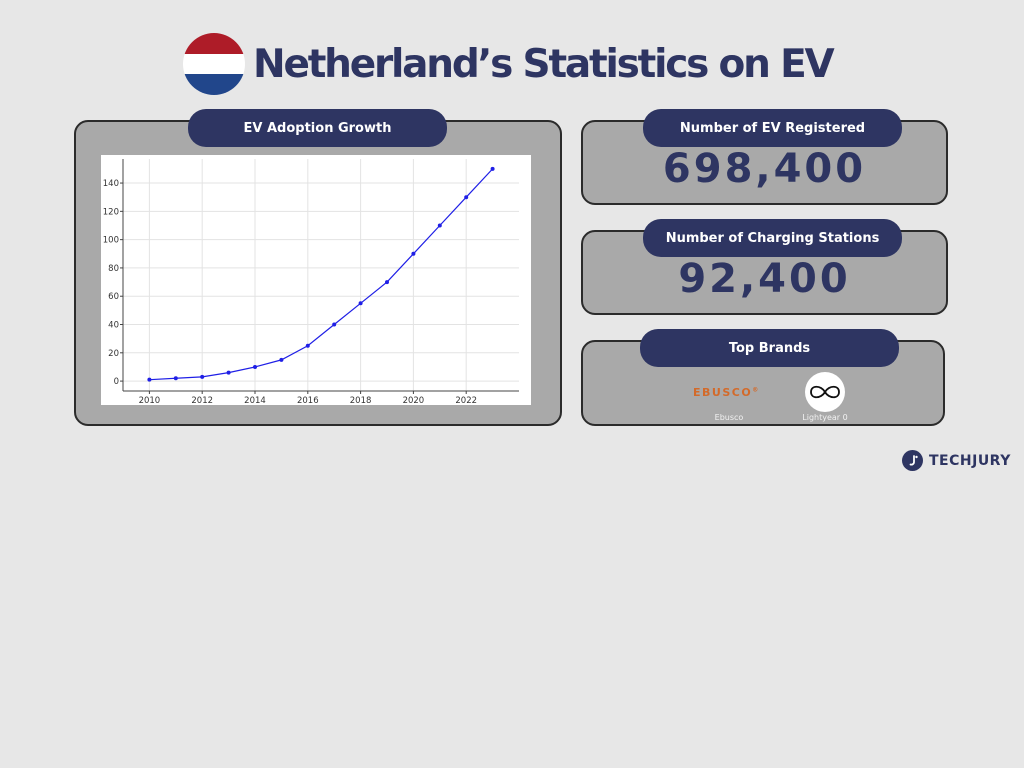  I want to click on flag-stripe-blue, so click(214, 84).